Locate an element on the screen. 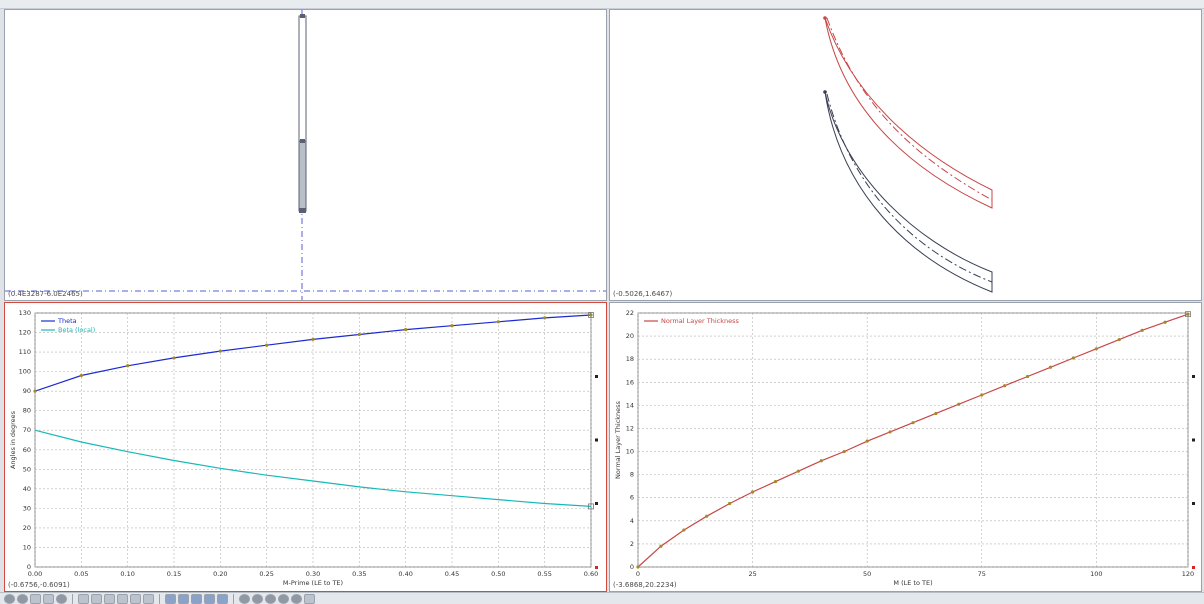 The width and height of the screenshot is (1204, 604). coordinate-readout: (-0.6756,-0.6091) is located at coordinates (39, 585).